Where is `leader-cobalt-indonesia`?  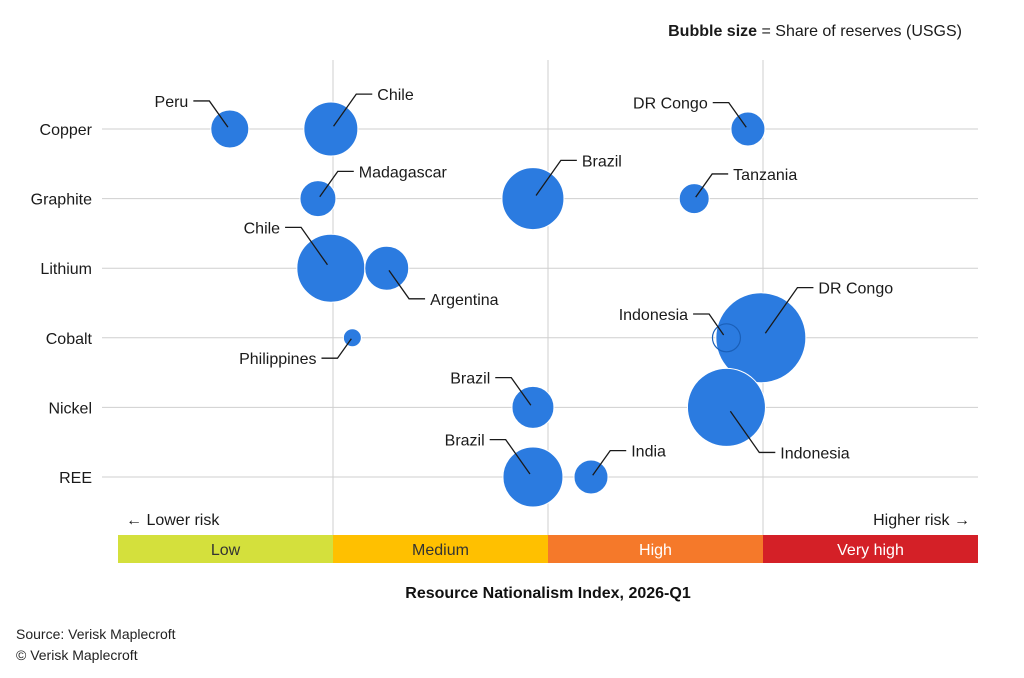 leader-cobalt-indonesia is located at coordinates (709, 324).